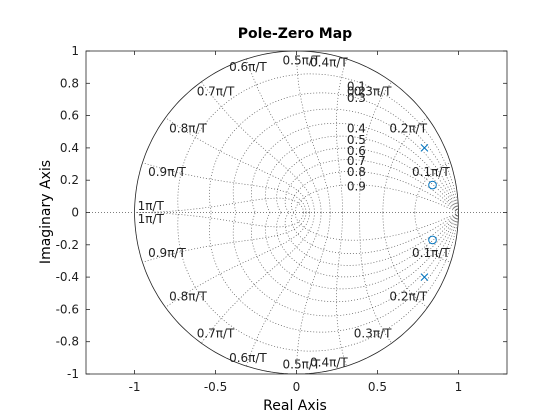 The height and width of the screenshot is (420, 560). Describe the element at coordinates (356, 91) in the screenshot. I see `damping-label: 0.2` at that location.